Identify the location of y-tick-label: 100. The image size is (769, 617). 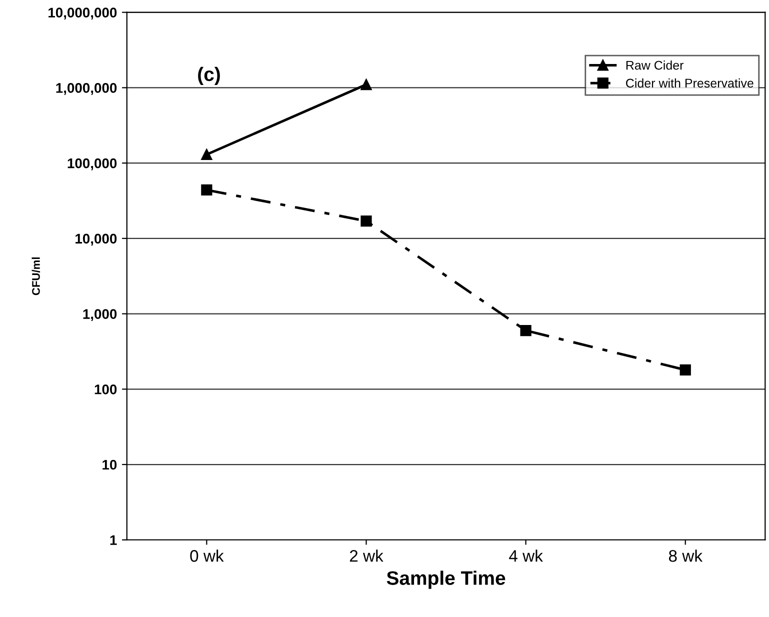
(105, 389).